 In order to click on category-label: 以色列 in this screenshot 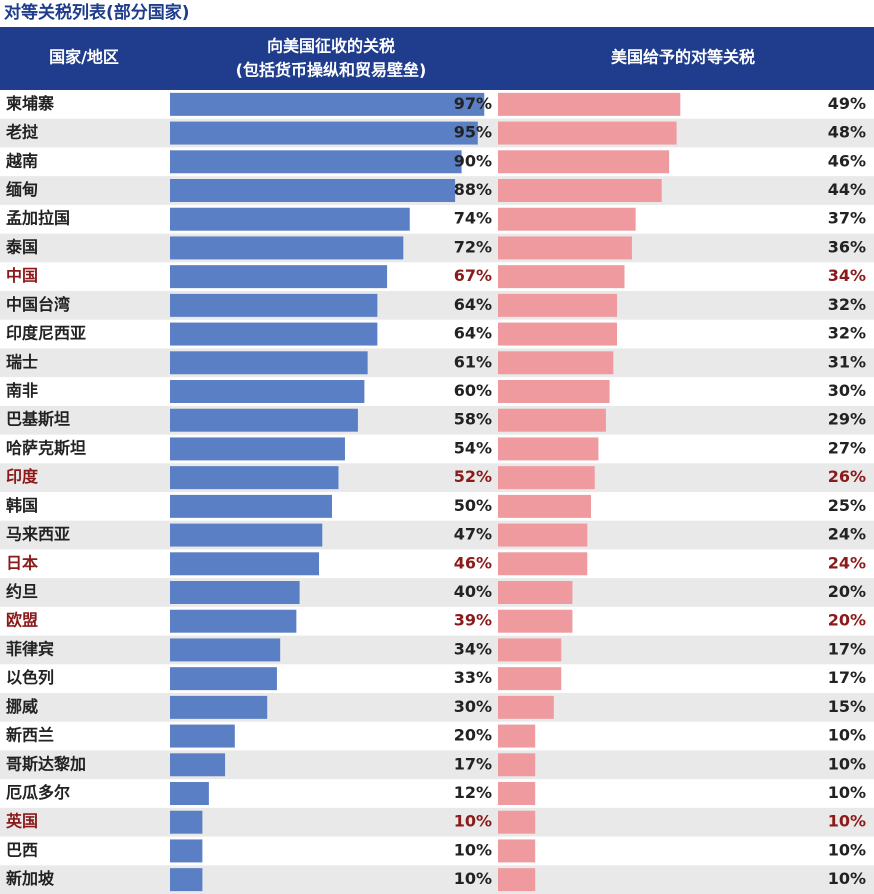, I will do `click(30, 677)`.